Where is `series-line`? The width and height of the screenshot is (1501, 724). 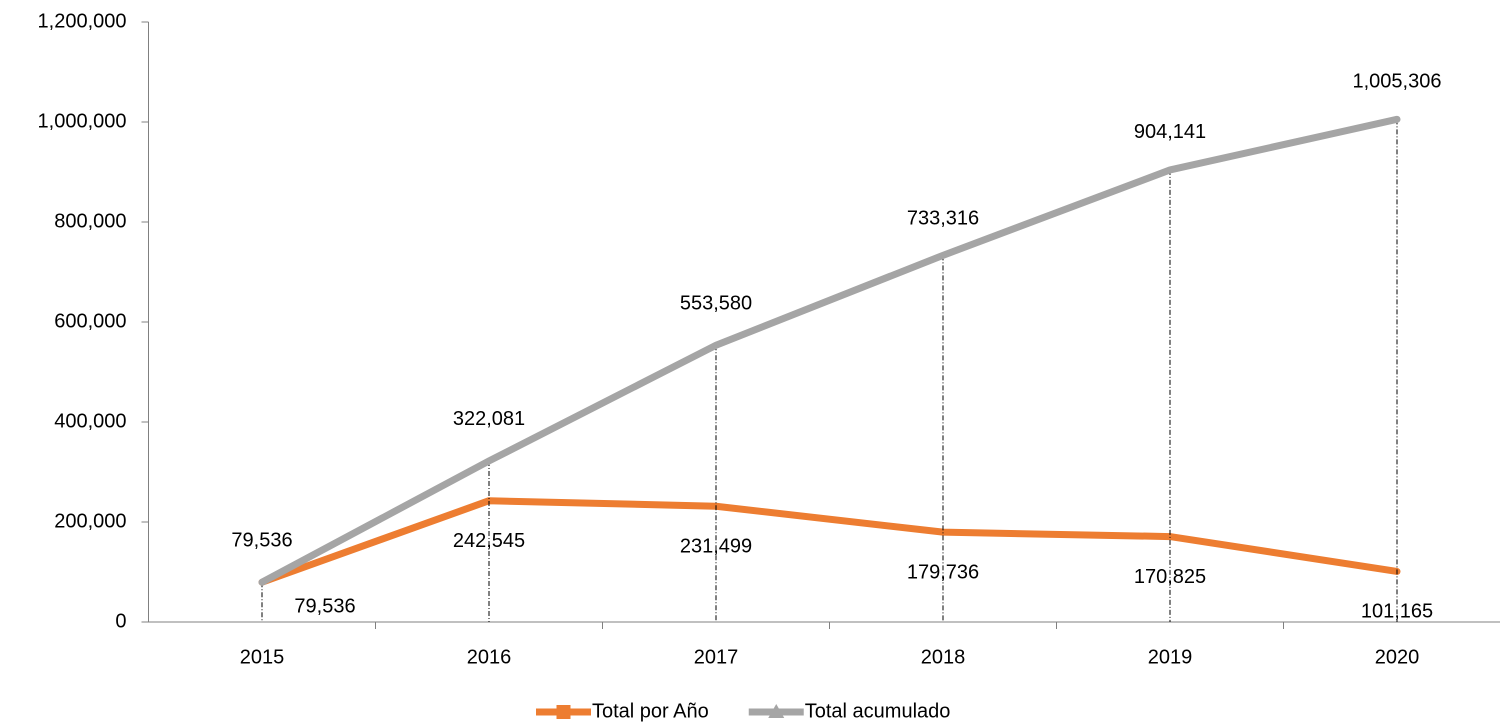
series-line is located at coordinates (829, 541).